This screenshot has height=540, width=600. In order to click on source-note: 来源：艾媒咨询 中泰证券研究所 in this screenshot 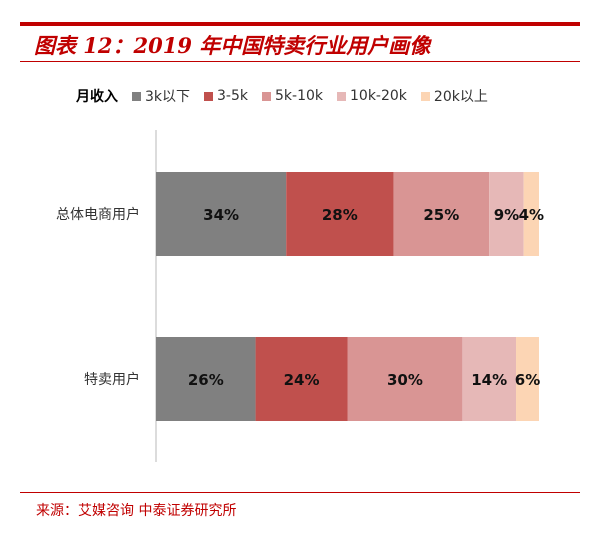, I will do `click(136, 511)`.